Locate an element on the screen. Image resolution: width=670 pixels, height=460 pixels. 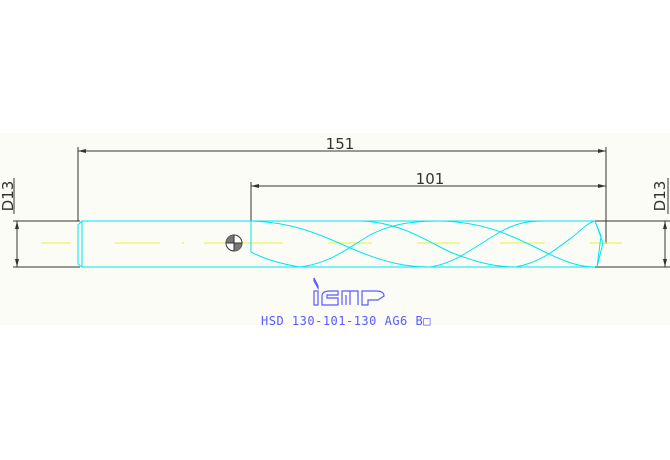
diameter-label-right: D13 is located at coordinates (660, 196).